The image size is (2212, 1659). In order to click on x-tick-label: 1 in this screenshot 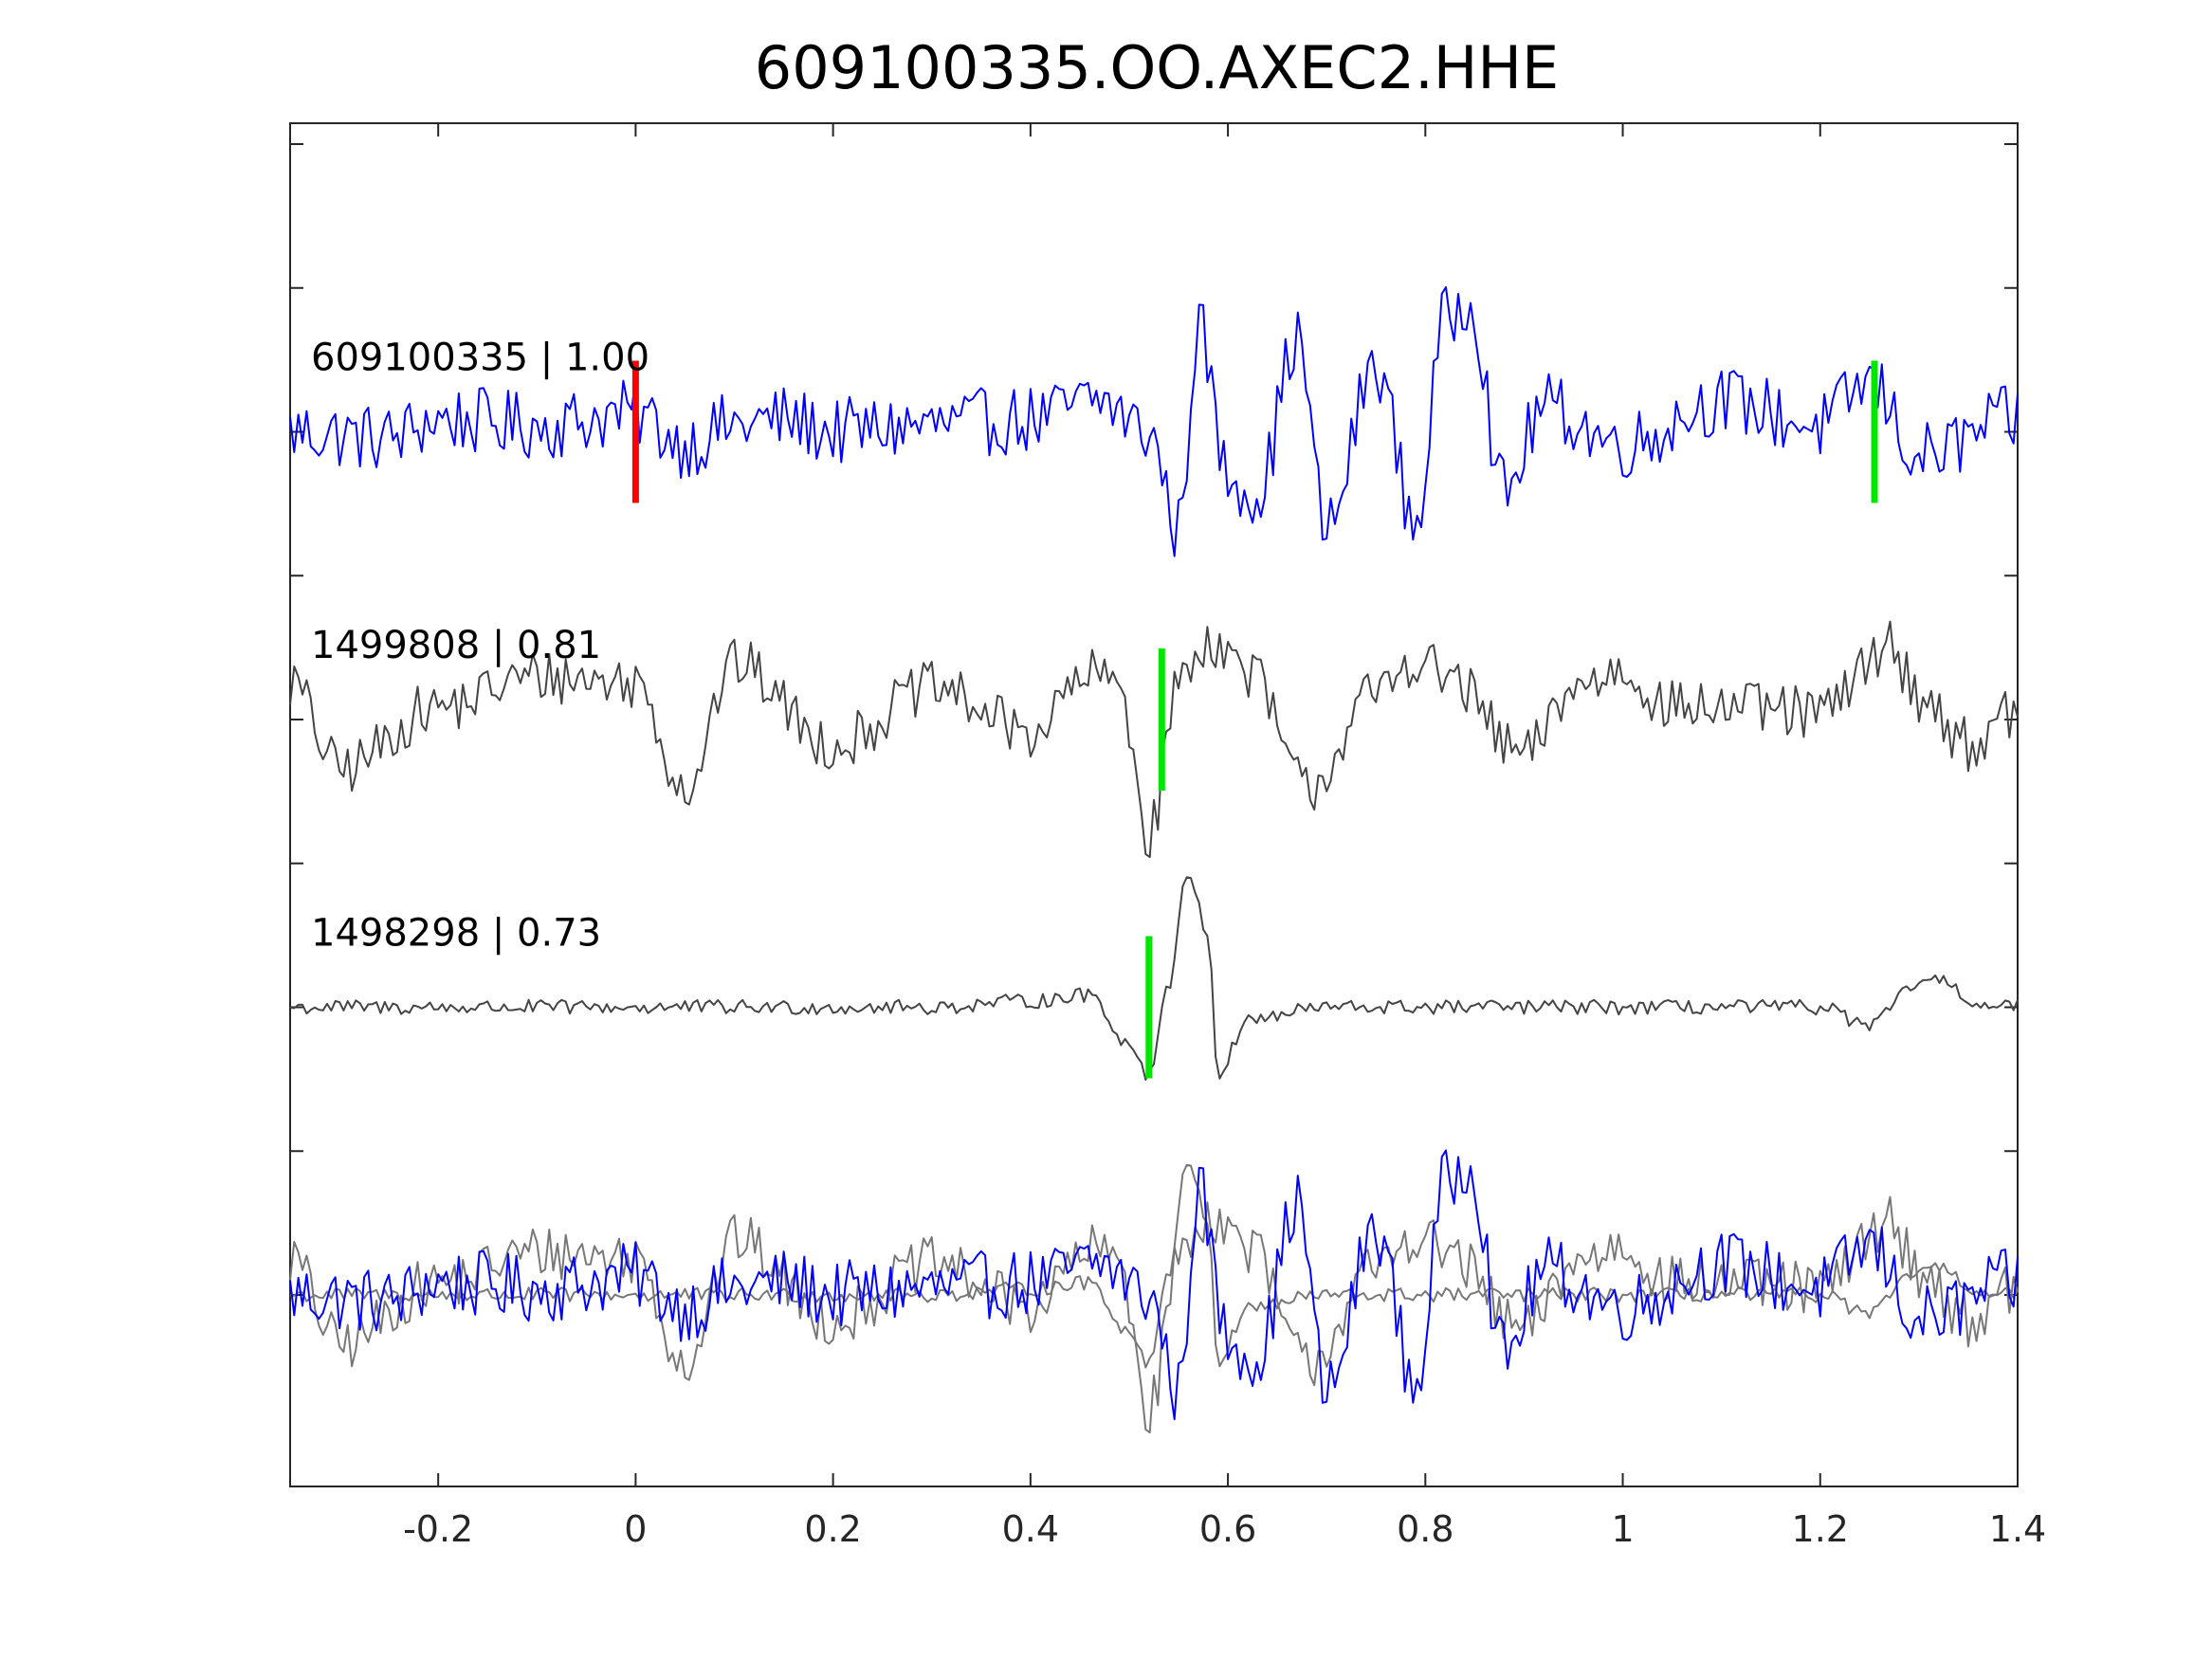, I will do `click(1622, 1529)`.